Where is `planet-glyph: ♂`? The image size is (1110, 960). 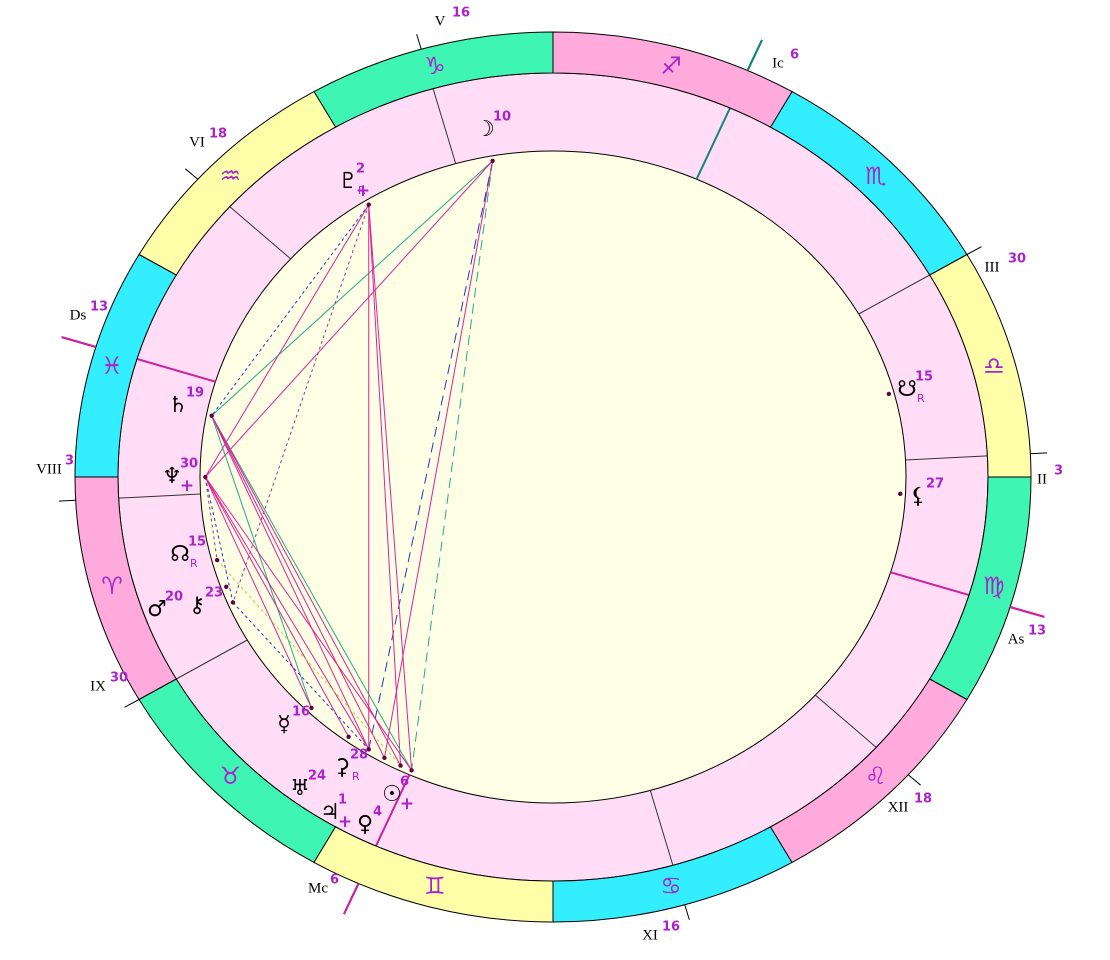
planet-glyph: ♂ is located at coordinates (157, 609).